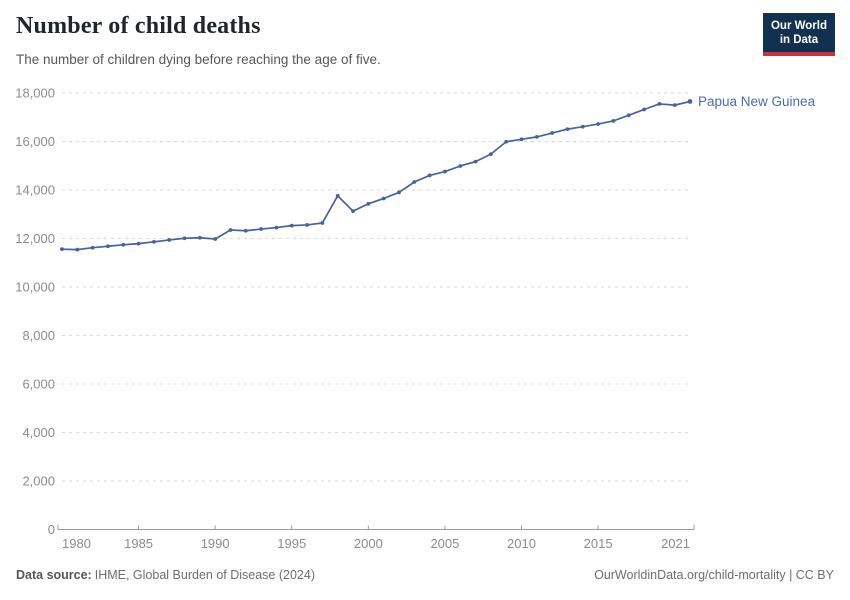 This screenshot has width=850, height=600. What do you see at coordinates (138, 26) in the screenshot?
I see `page-title: Number of child deaths` at bounding box center [138, 26].